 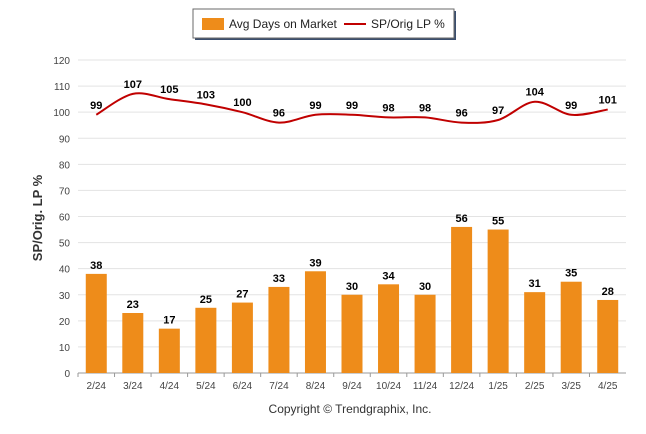 I want to click on y-tick-label: 60, so click(x=65, y=218).